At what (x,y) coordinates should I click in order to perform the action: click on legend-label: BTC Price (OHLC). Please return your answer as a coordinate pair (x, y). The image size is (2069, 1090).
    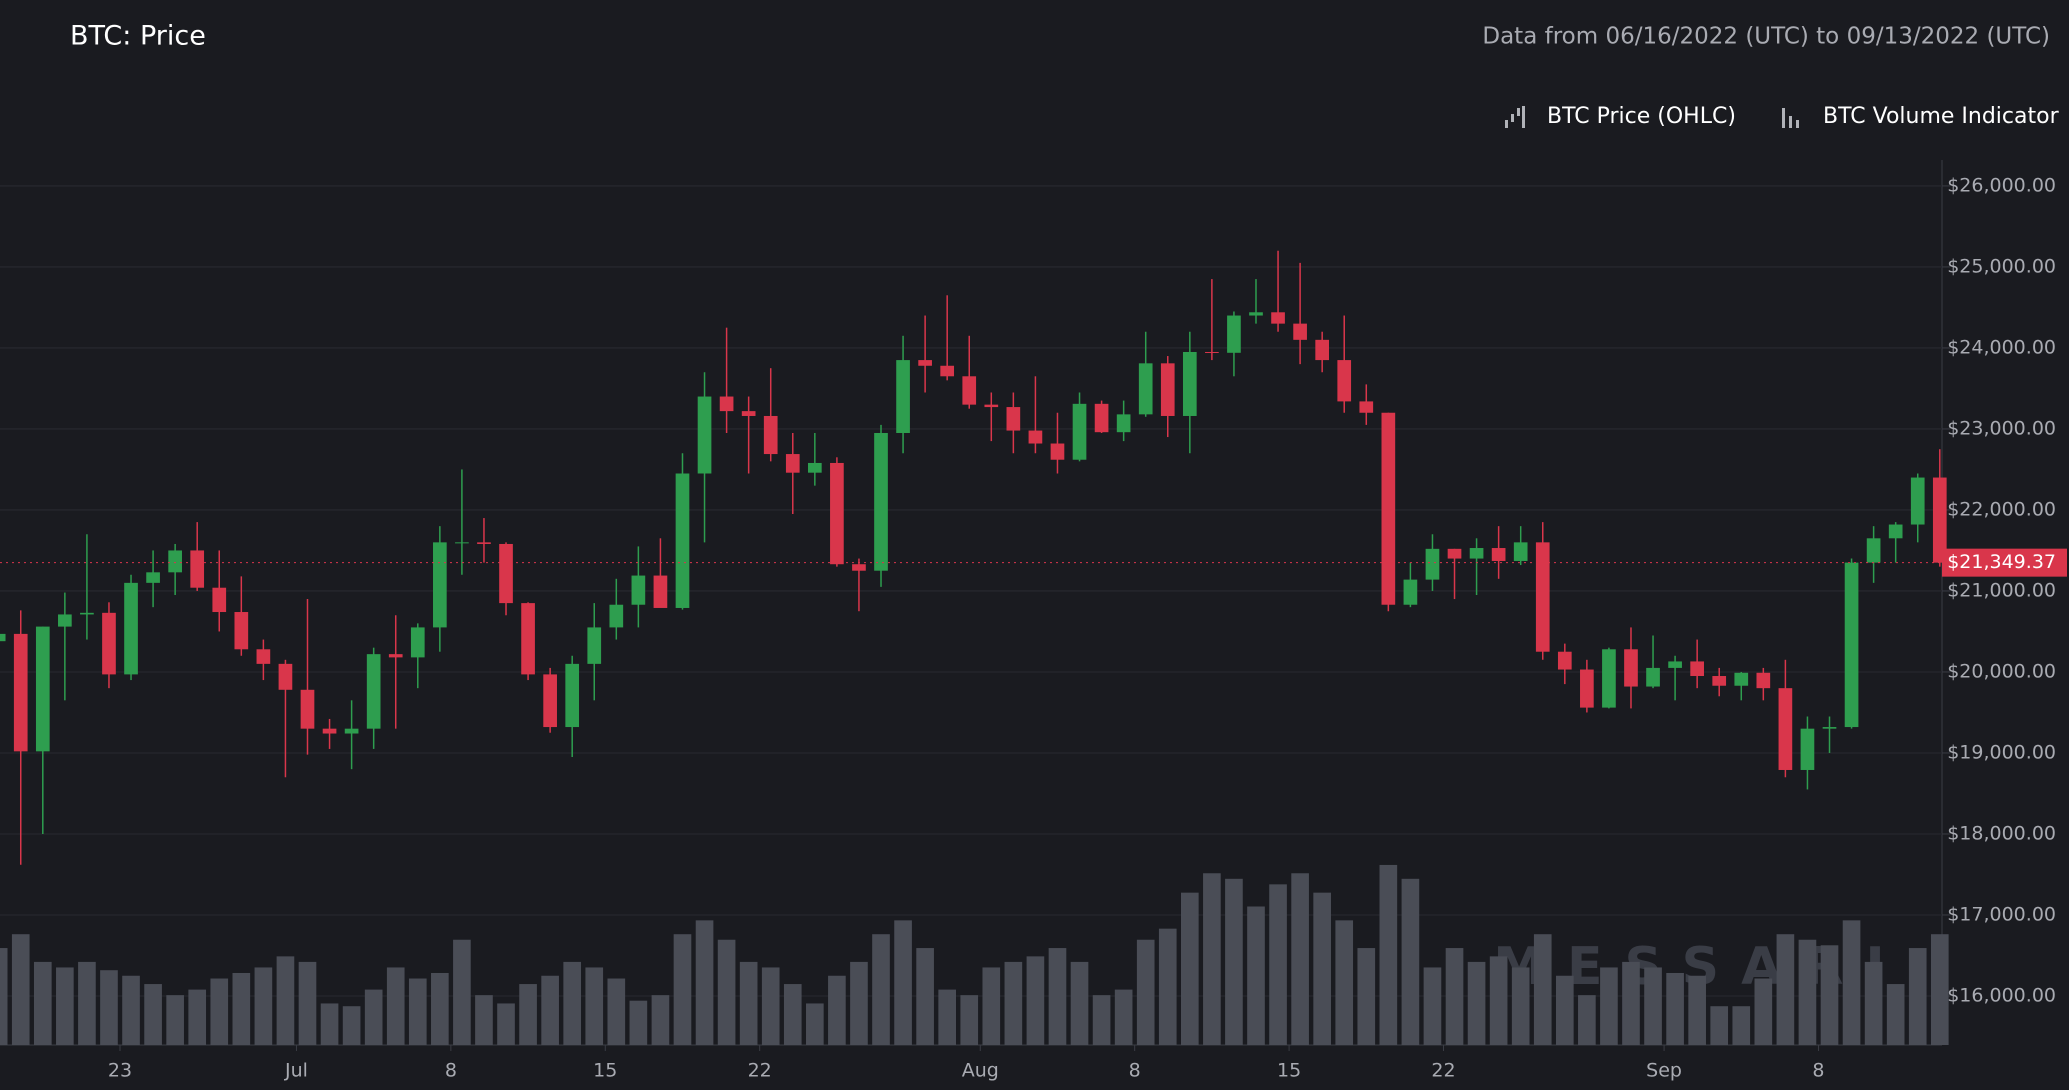
    Looking at the image, I should click on (1641, 116).